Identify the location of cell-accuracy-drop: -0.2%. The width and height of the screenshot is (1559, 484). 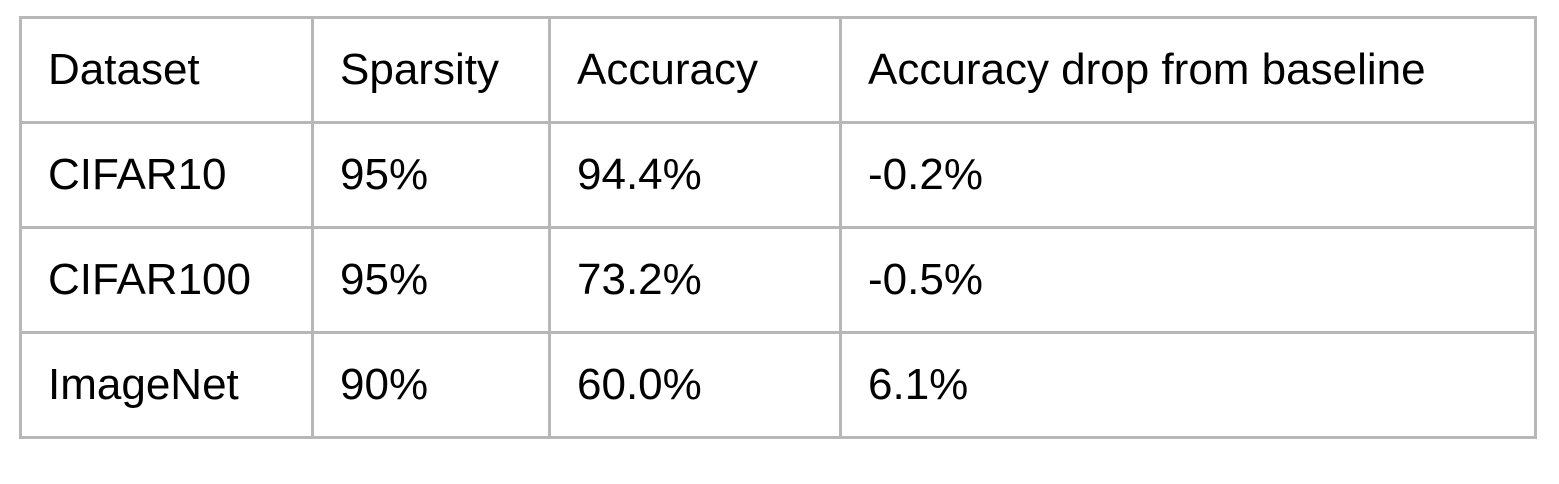
(1188, 175).